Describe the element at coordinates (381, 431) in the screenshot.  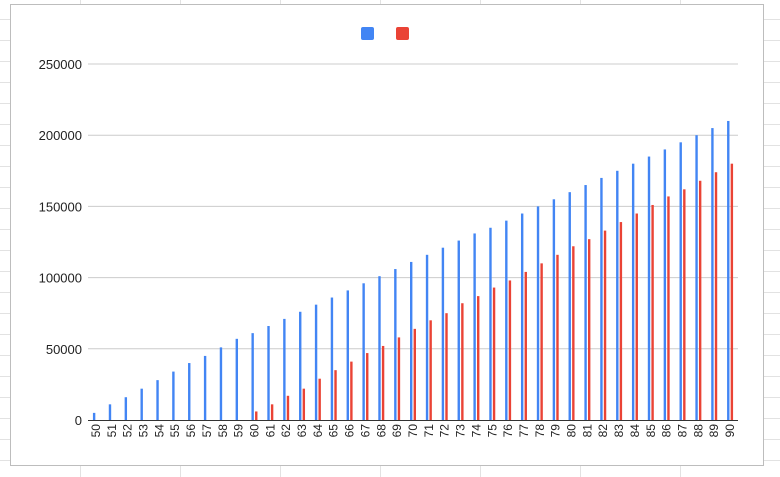
I see `x-tick-label: 68` at that location.